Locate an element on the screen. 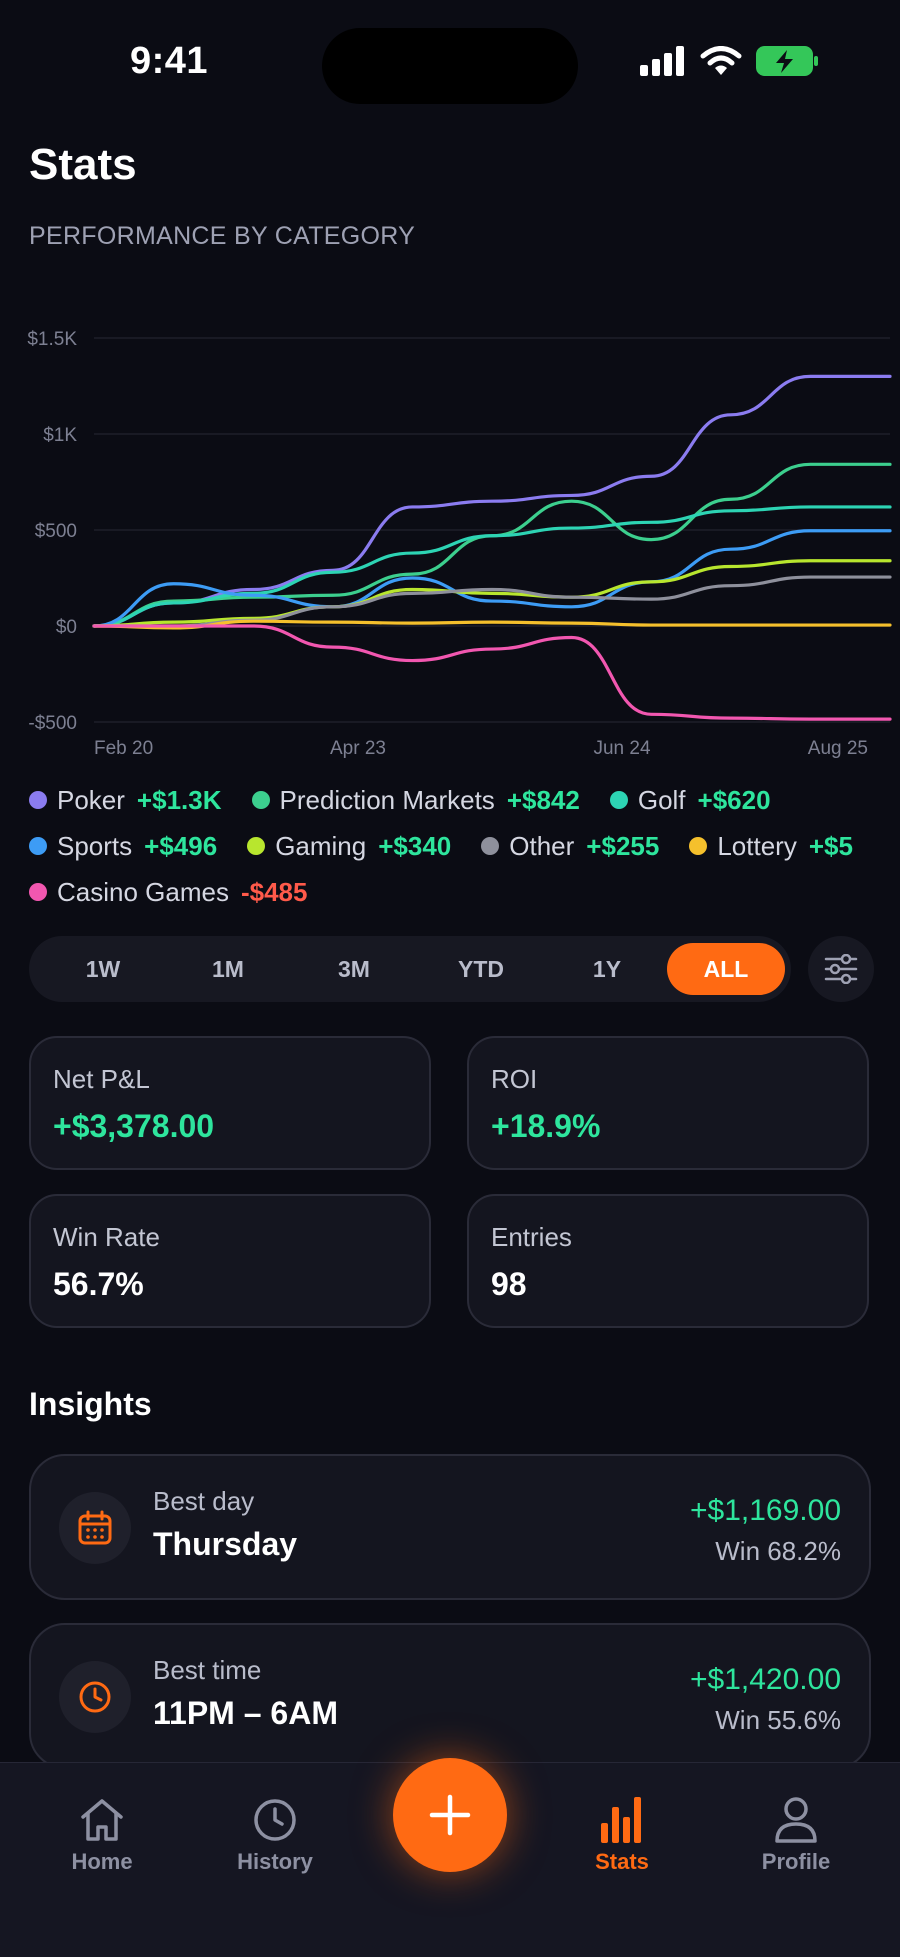 This screenshot has height=1957, width=900. status-icons is located at coordinates (730, 61).